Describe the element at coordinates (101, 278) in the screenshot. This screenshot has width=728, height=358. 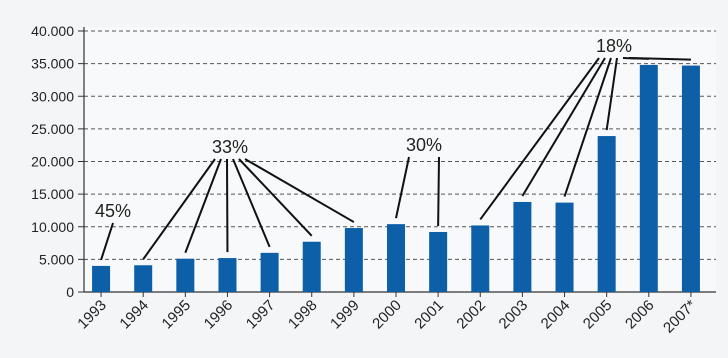
I see `bar-1993` at that location.